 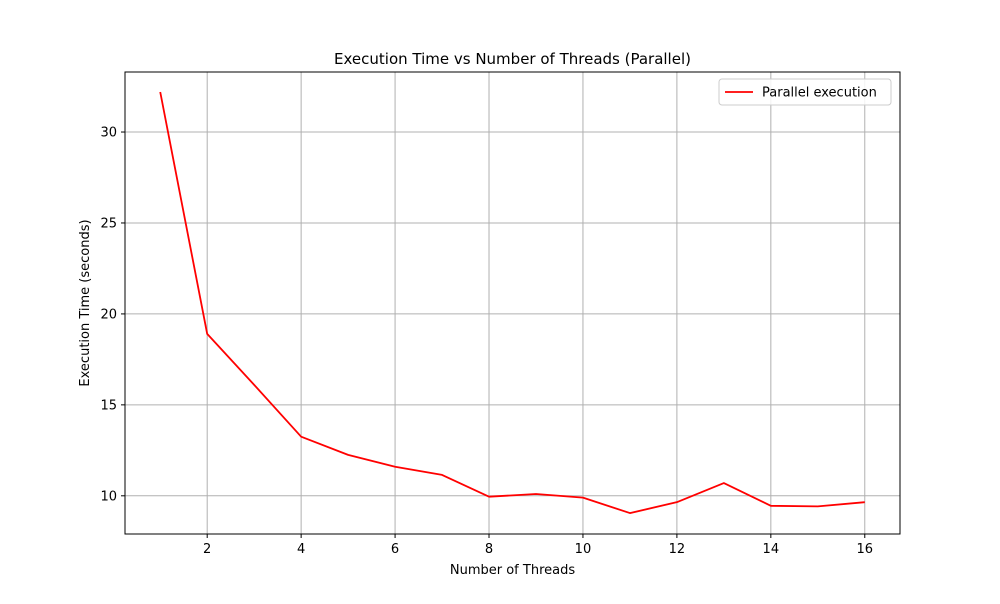 What do you see at coordinates (819, 93) in the screenshot?
I see `legend-label: Parallel execution` at bounding box center [819, 93].